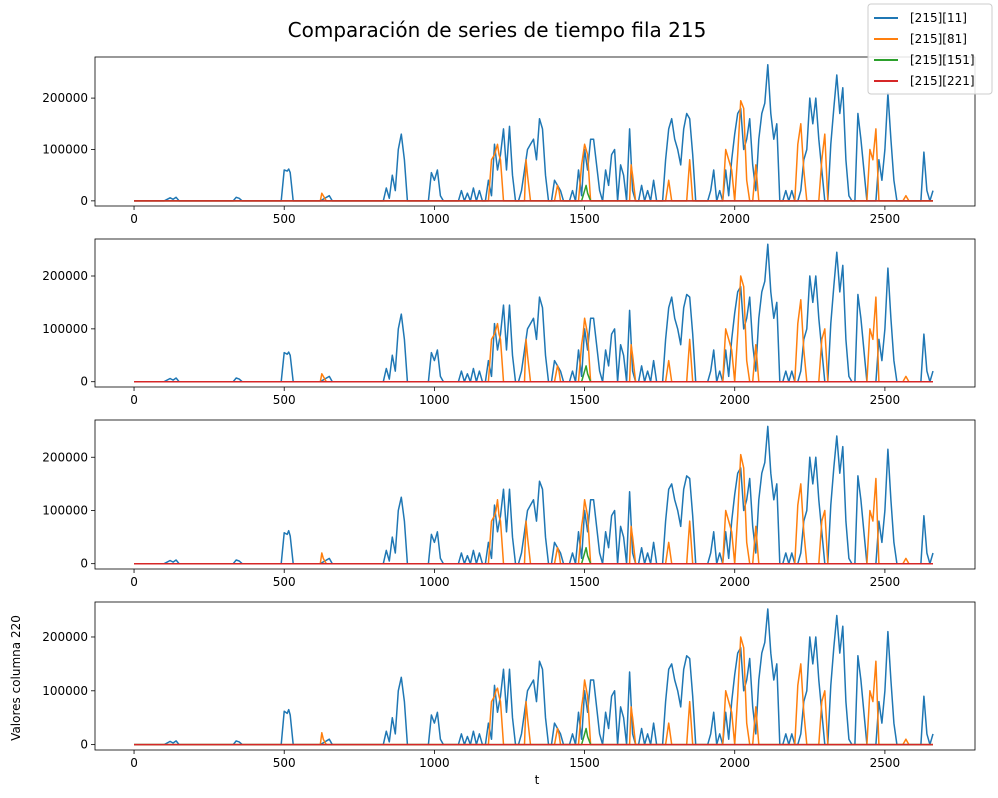 This screenshot has width=998, height=798. Describe the element at coordinates (537, 780) in the screenshot. I see `x-axis-label: t` at that location.